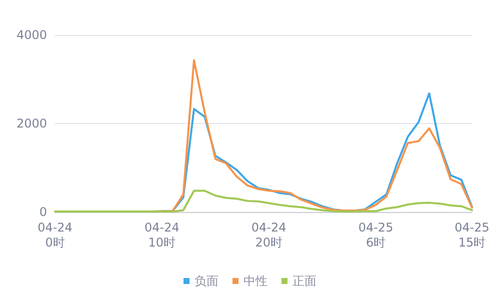 This screenshot has width=500, height=300. I want to click on x-tick-label: 04-25 6时, so click(376, 235).